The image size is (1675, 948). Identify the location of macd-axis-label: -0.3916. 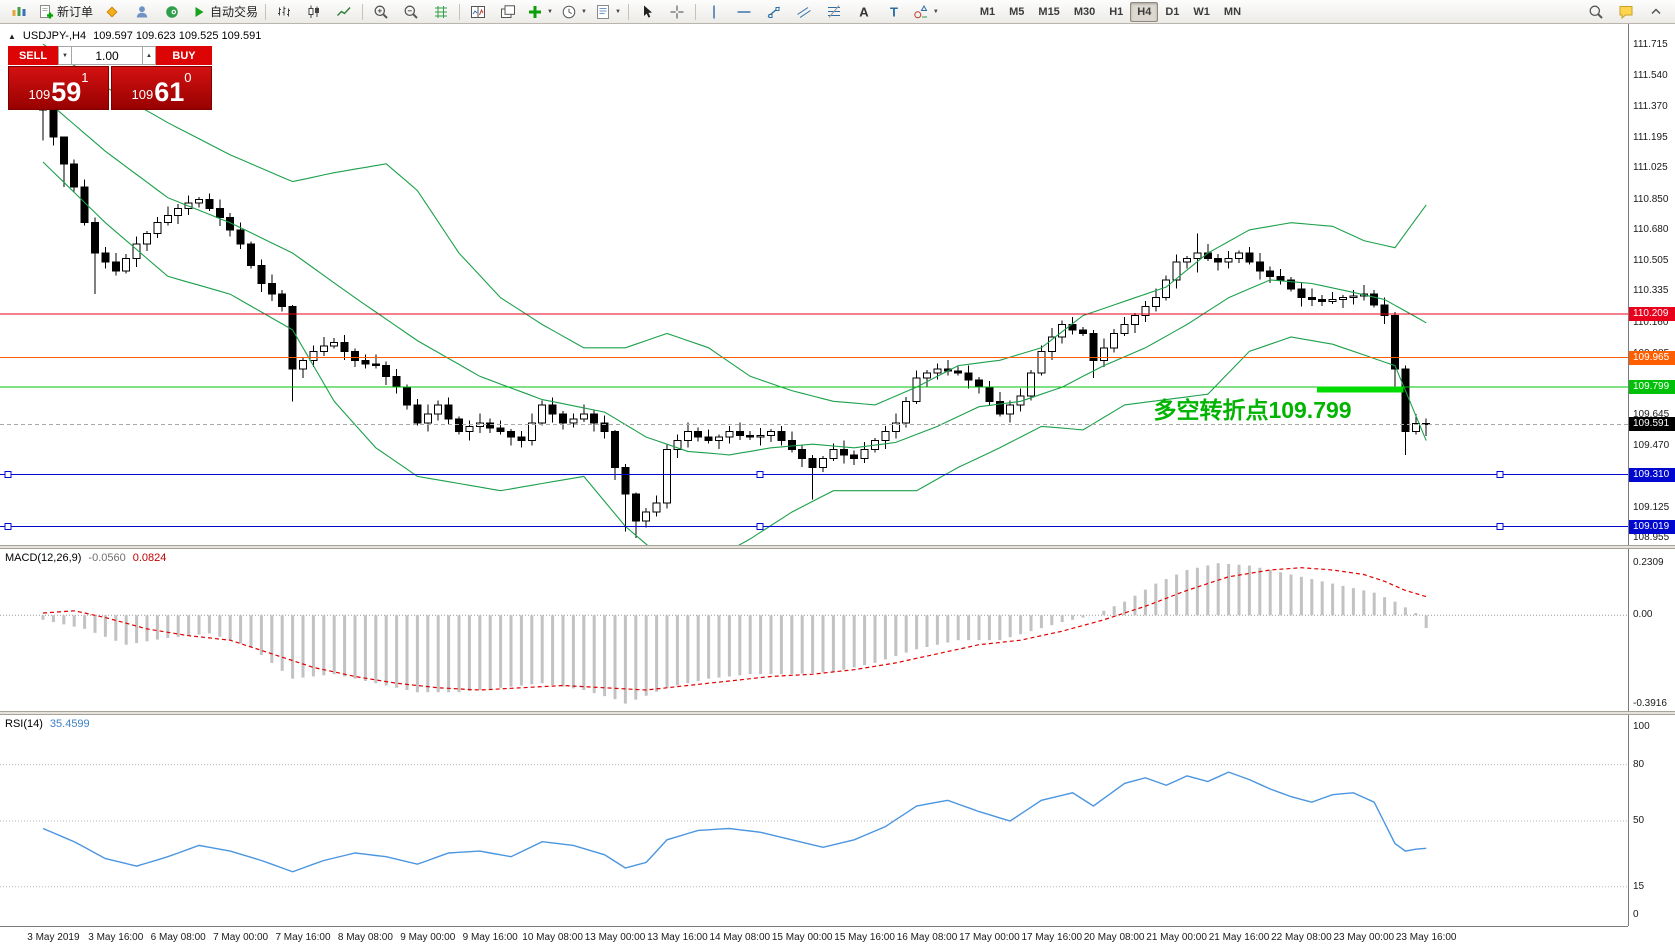
(1650, 703).